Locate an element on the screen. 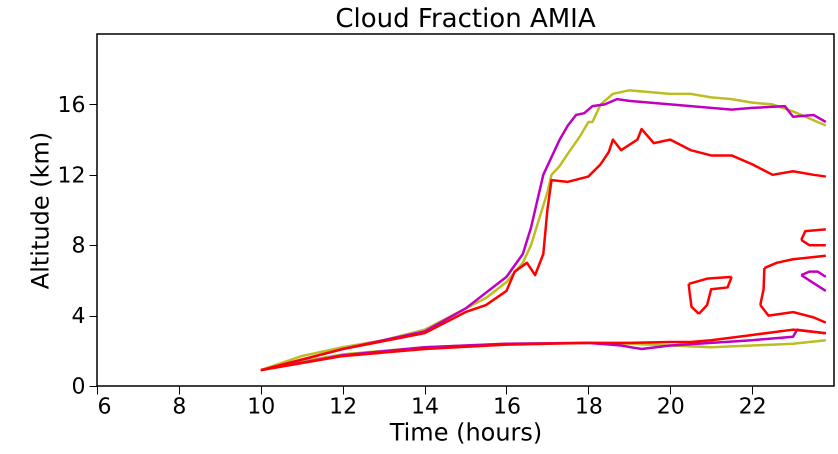 The image size is (838, 454). x-tick-label: 22 is located at coordinates (752, 407).